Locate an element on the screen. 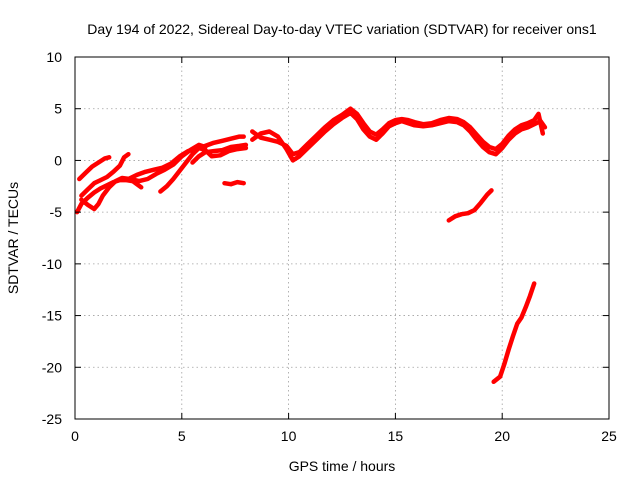 The width and height of the screenshot is (640, 480). y-tick-label: -15 is located at coordinates (52, 316).